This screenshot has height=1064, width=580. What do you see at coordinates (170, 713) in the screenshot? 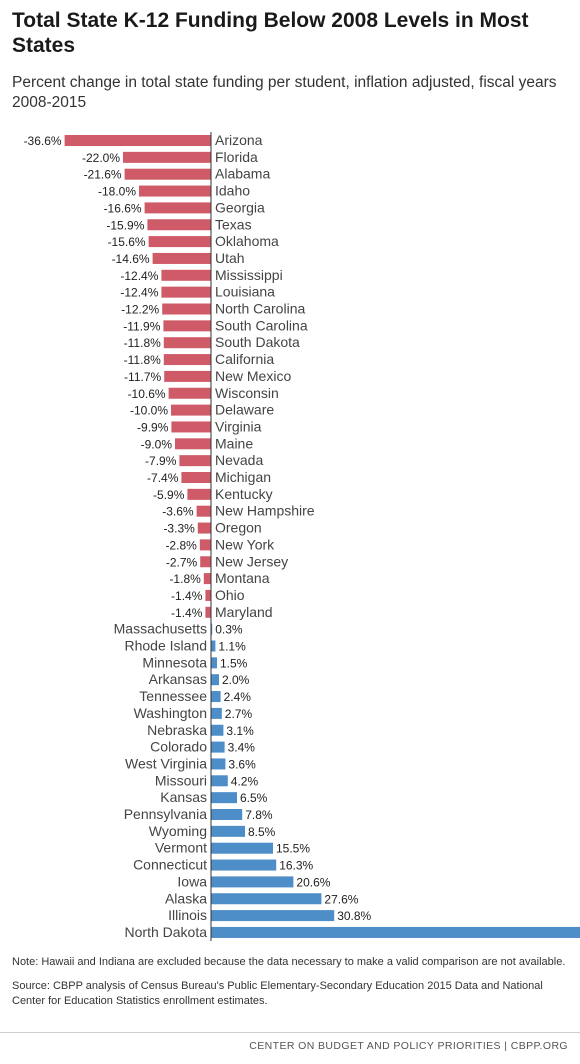
I see `category-label: Washington` at bounding box center [170, 713].